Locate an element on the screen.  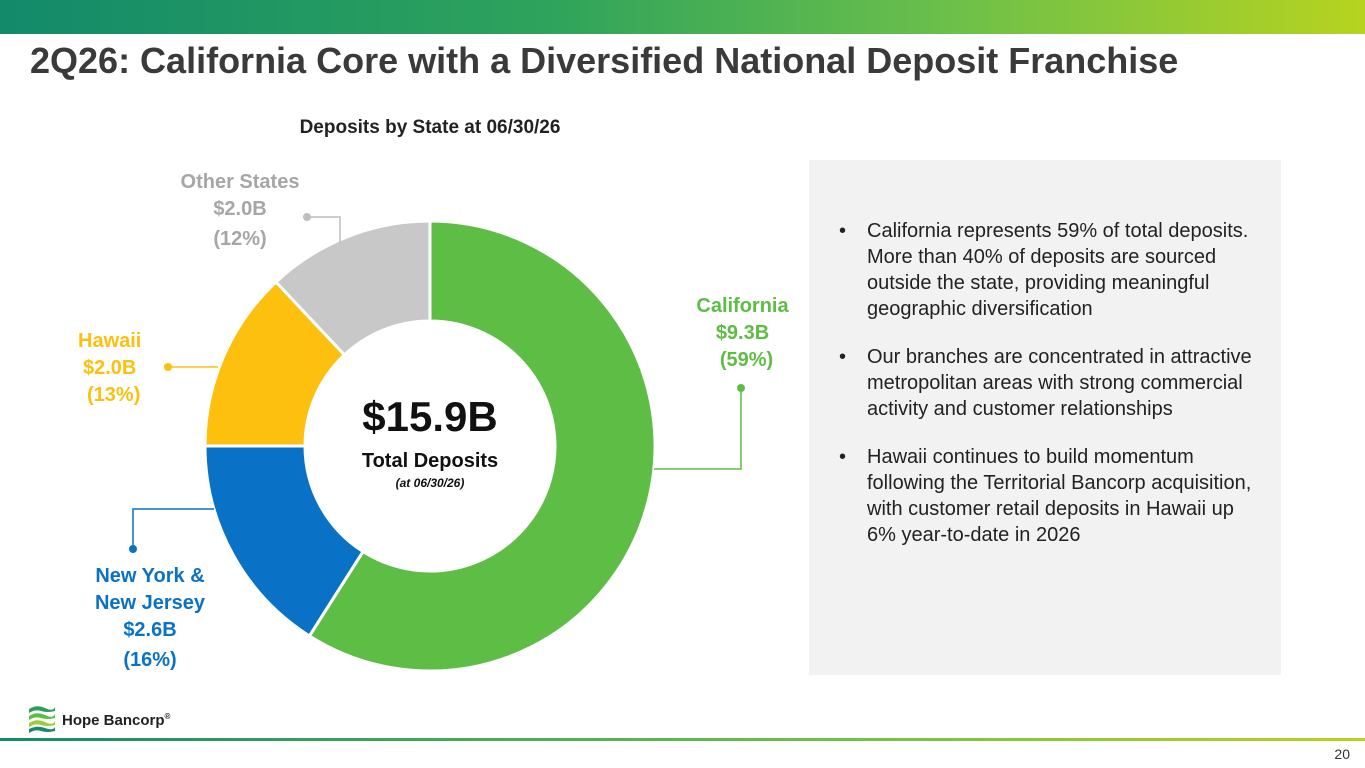
label-other-states-amount: $2.0B is located at coordinates (240, 209).